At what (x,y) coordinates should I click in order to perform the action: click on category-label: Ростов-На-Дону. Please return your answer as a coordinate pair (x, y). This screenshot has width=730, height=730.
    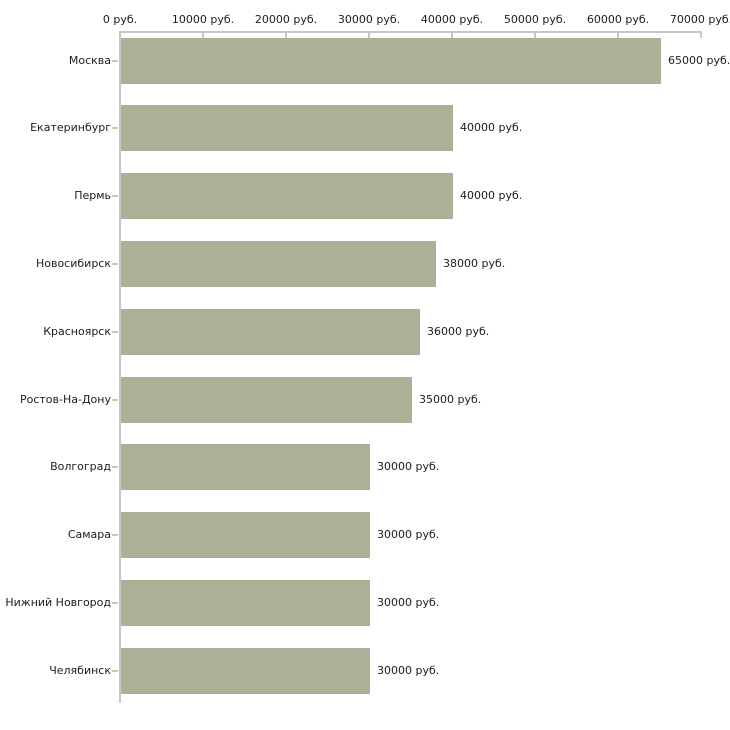
    Looking at the image, I should click on (65, 399).